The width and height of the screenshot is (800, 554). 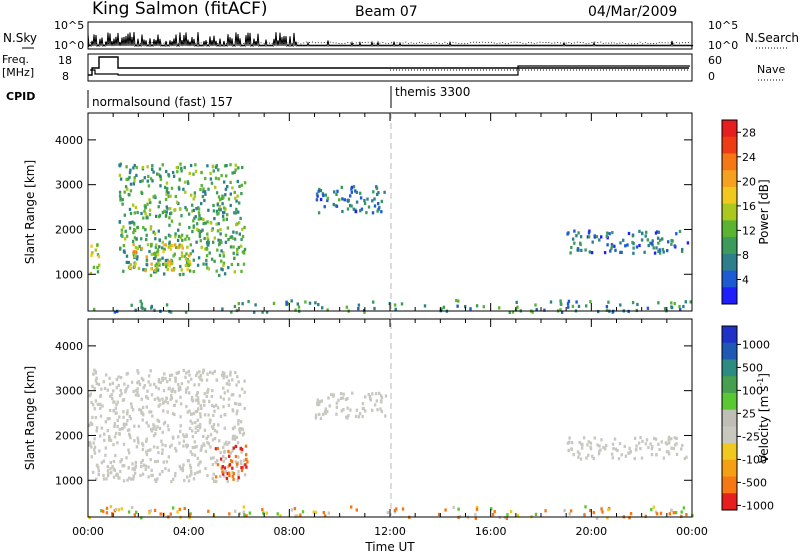 What do you see at coordinates (401, 35) in the screenshot?
I see `noise-panel: N.Sky 10^5 10^0 10^5 10^0 N.Search` at bounding box center [401, 35].